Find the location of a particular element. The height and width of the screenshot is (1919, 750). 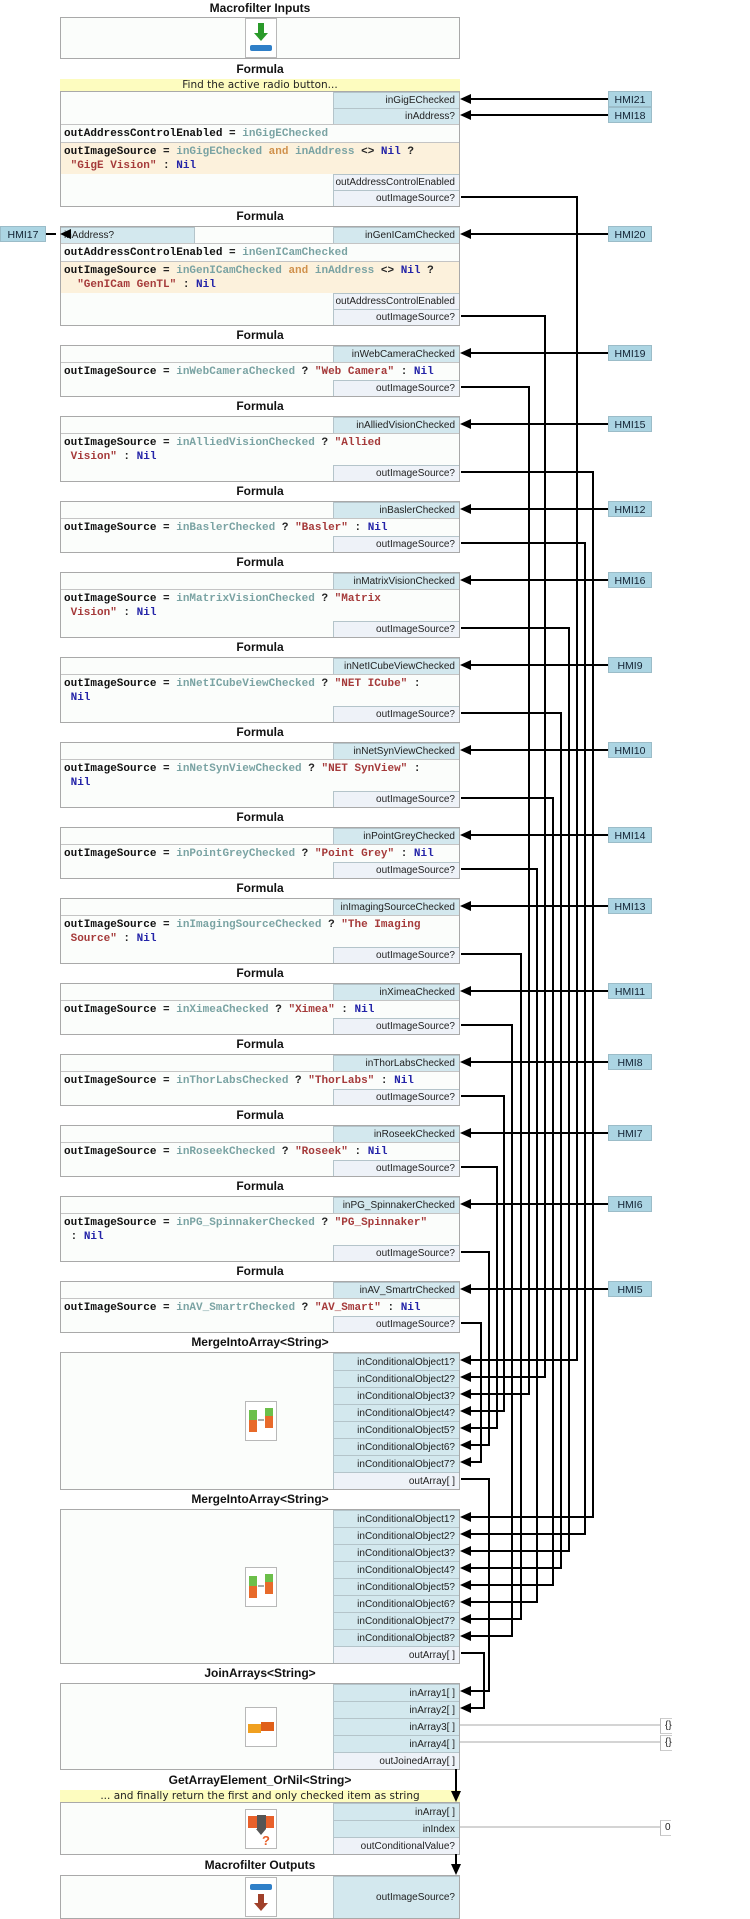

macrofilter-outputs-block: outImageSource? is located at coordinates (260, 1897).